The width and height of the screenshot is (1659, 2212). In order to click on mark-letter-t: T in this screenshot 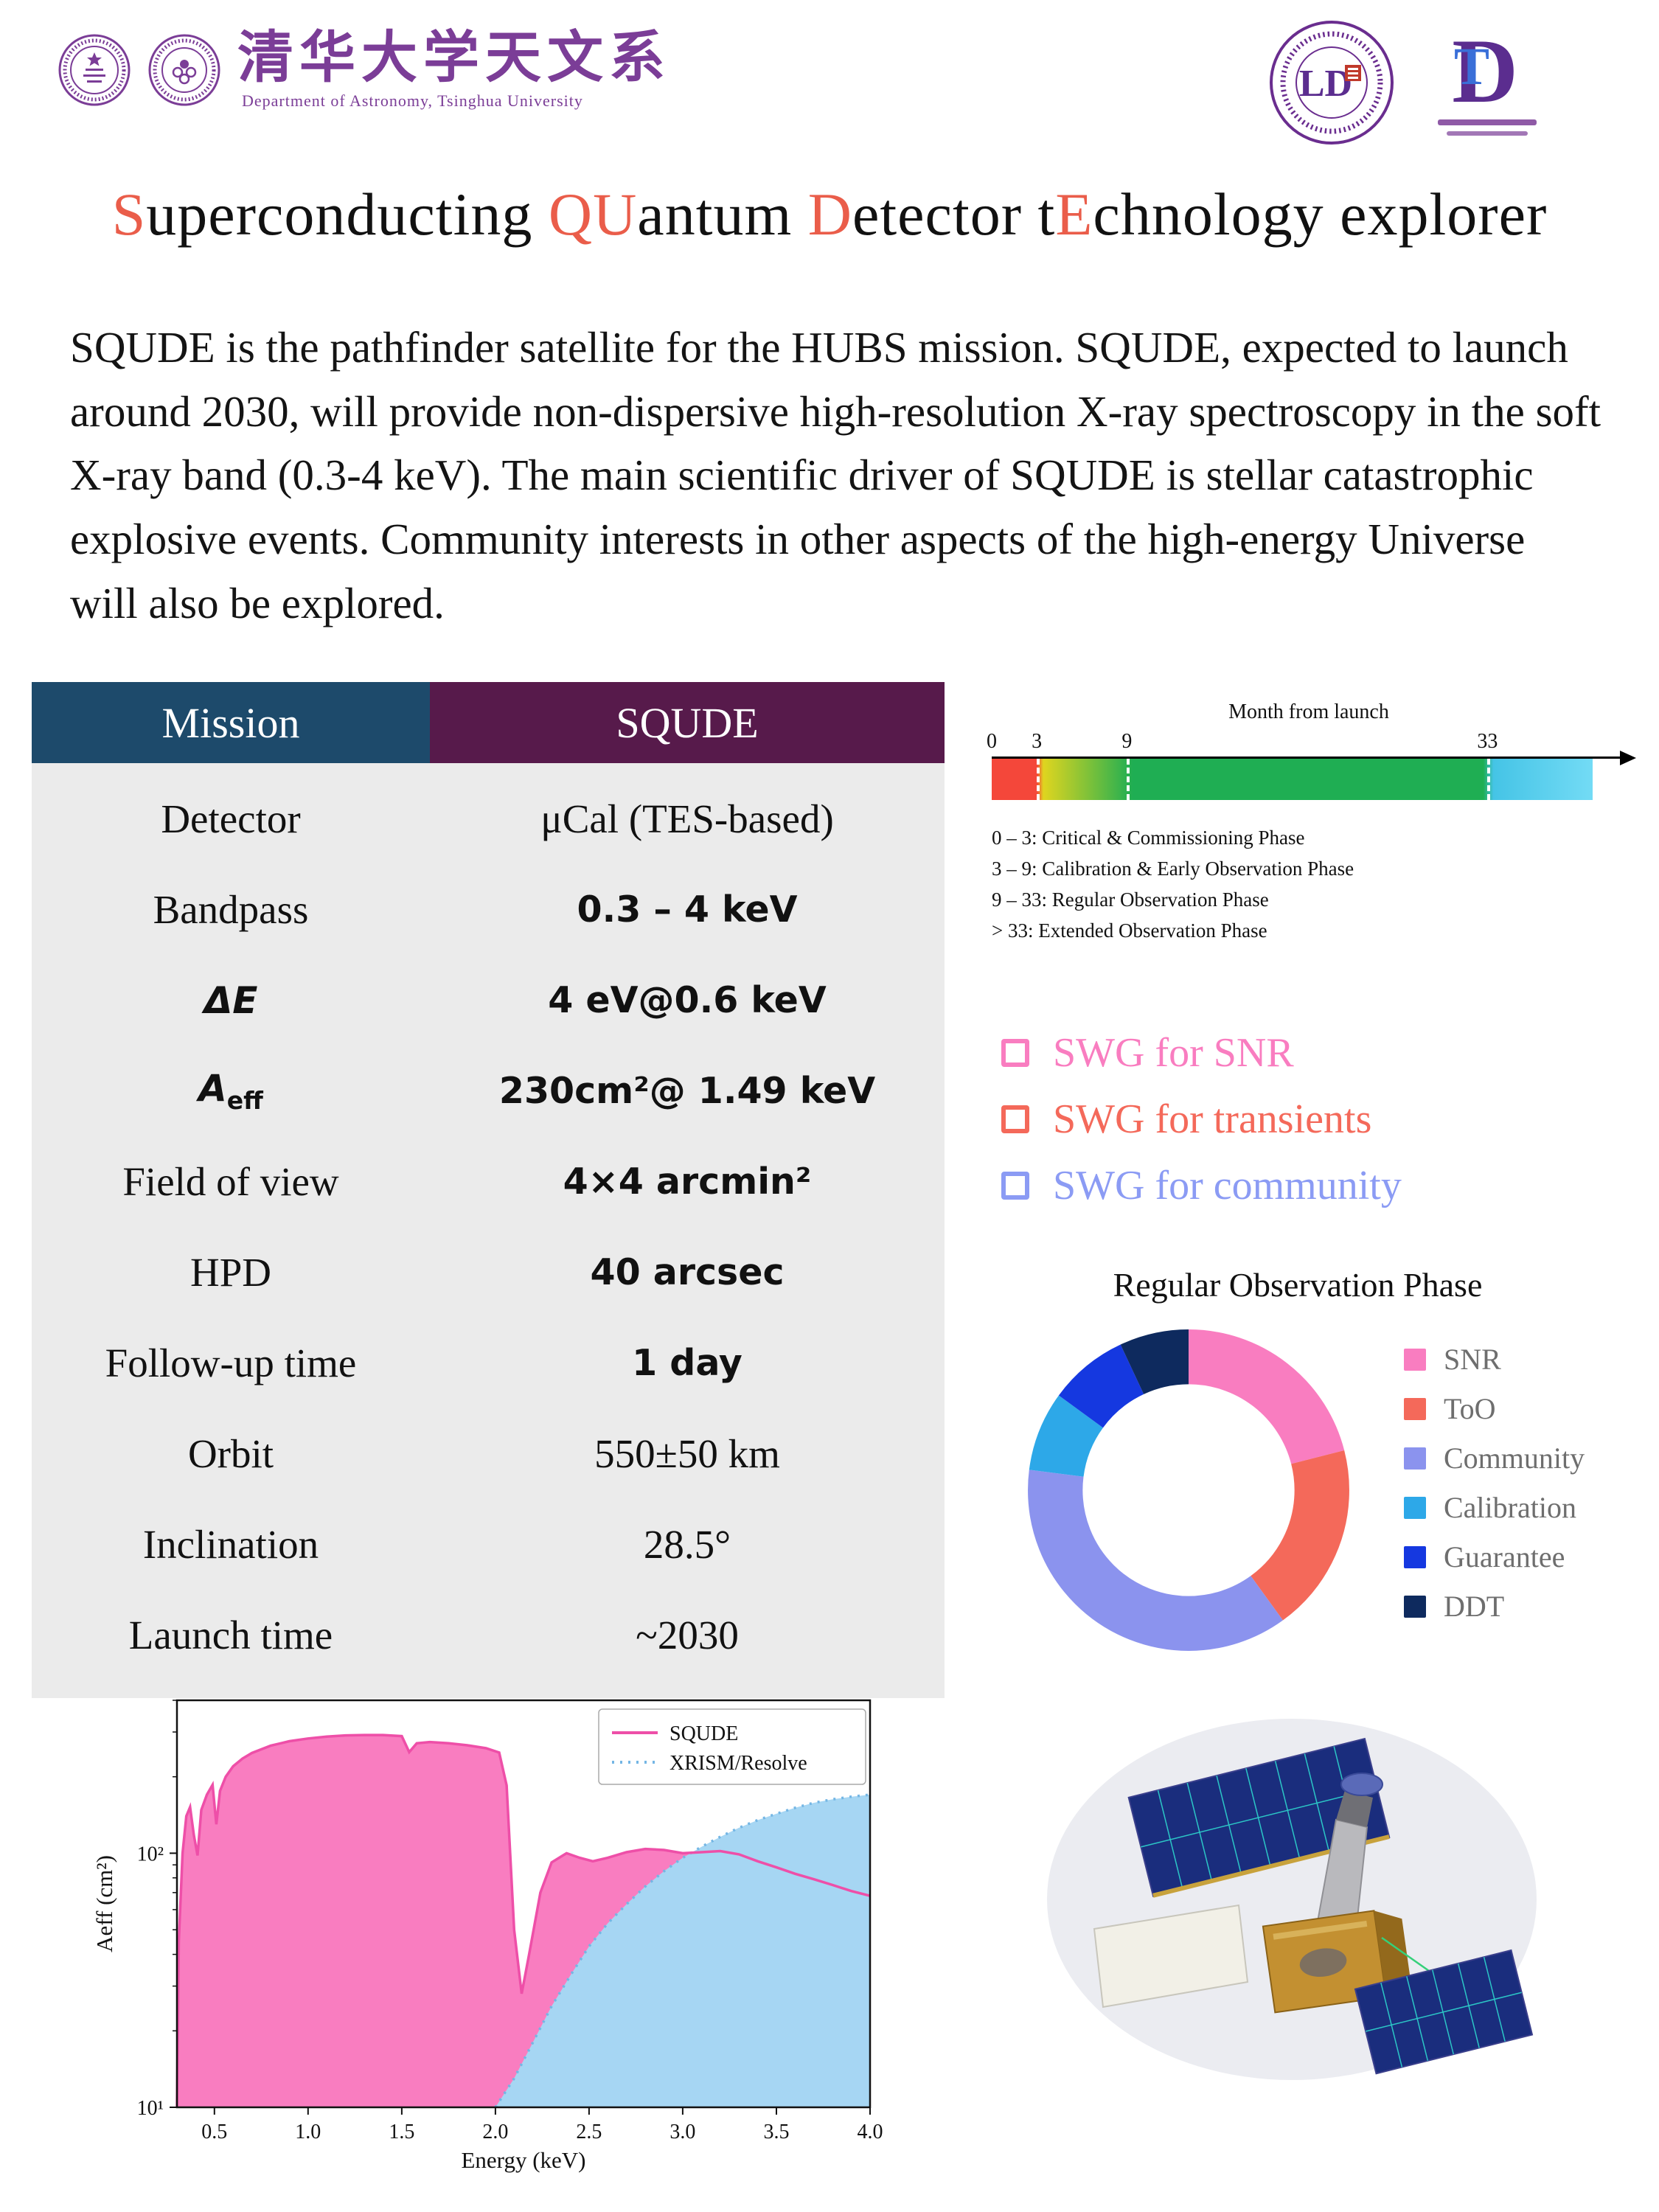, I will do `click(1471, 66)`.